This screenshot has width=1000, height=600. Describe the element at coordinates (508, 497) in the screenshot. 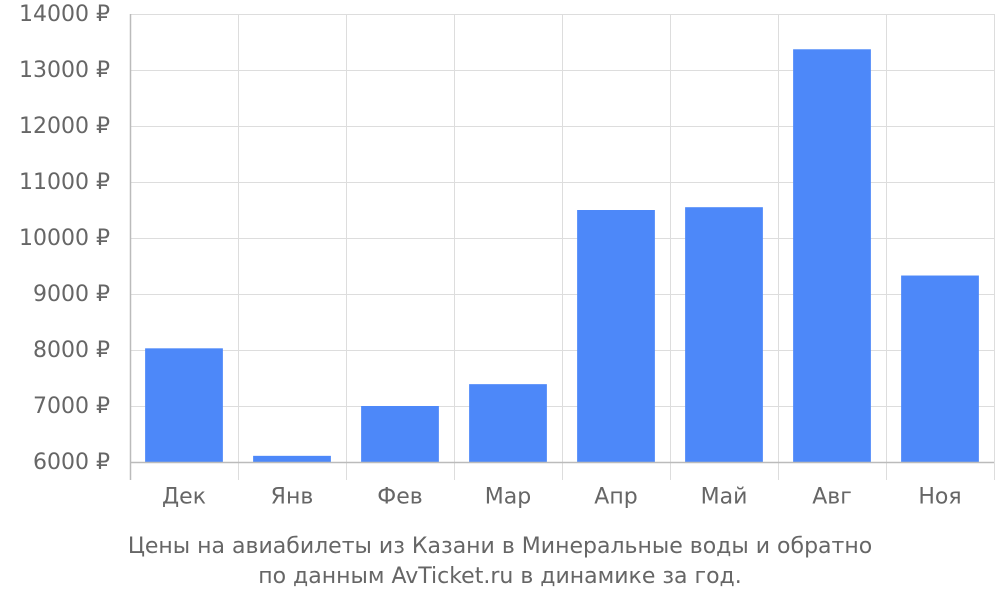

I see `x-tick-label: Мар` at that location.